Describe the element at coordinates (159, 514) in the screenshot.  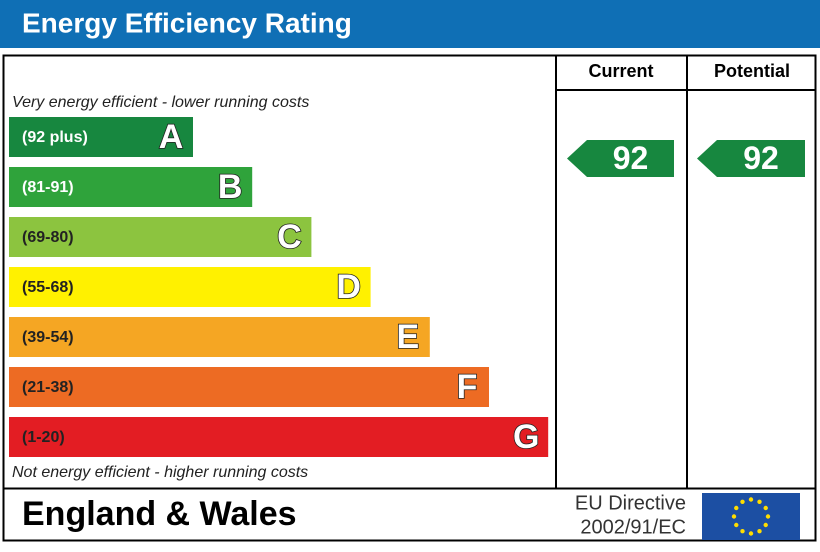
I see `region: England & Wales` at that location.